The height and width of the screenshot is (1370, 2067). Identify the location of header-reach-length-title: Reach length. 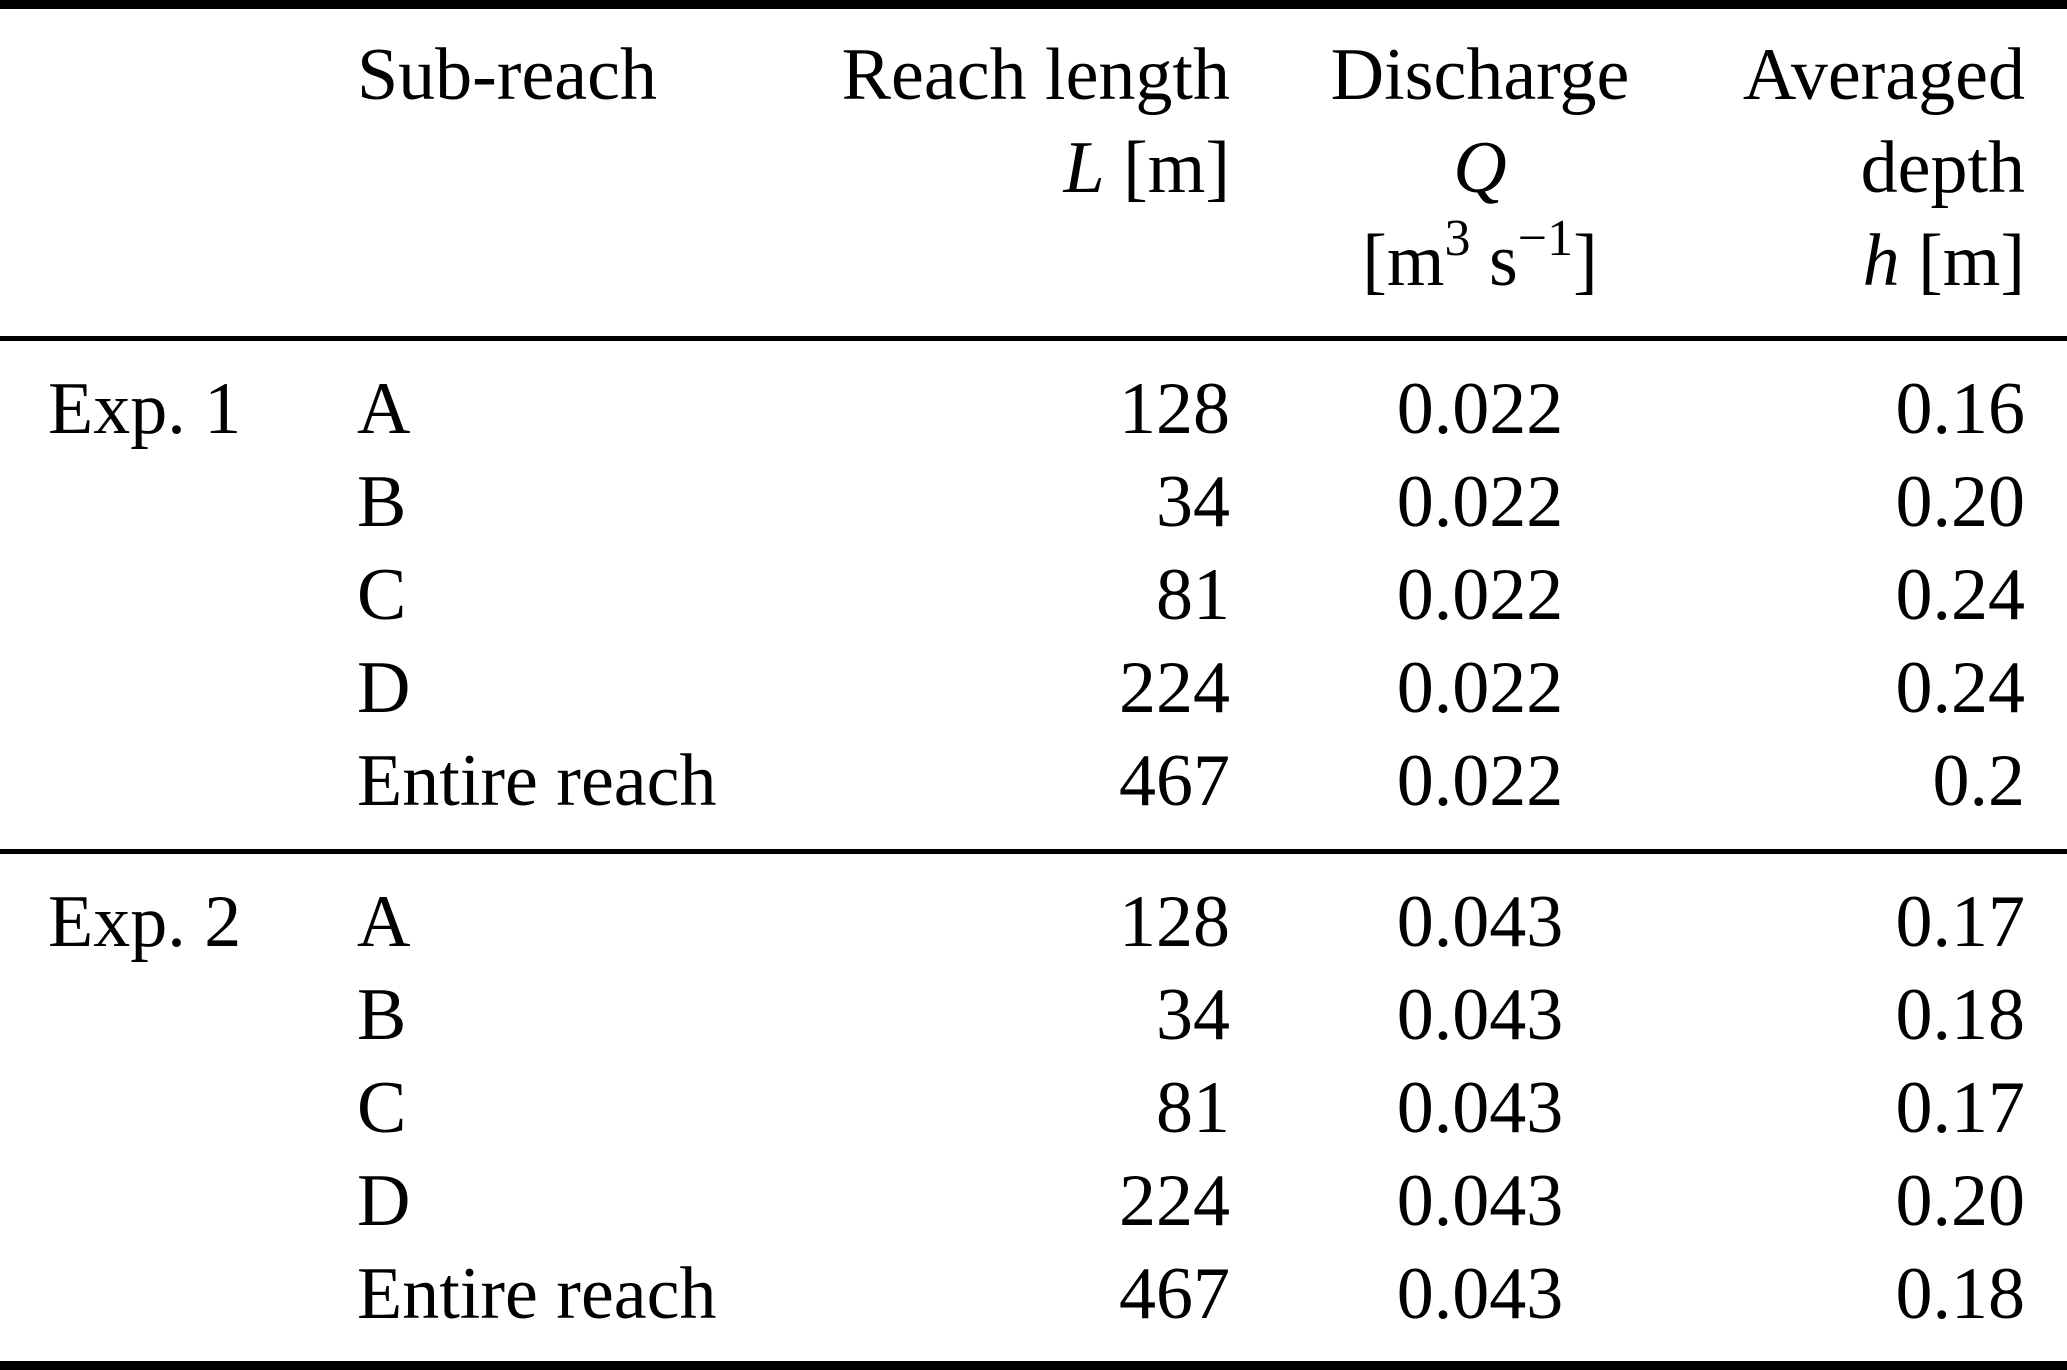
(1035, 75).